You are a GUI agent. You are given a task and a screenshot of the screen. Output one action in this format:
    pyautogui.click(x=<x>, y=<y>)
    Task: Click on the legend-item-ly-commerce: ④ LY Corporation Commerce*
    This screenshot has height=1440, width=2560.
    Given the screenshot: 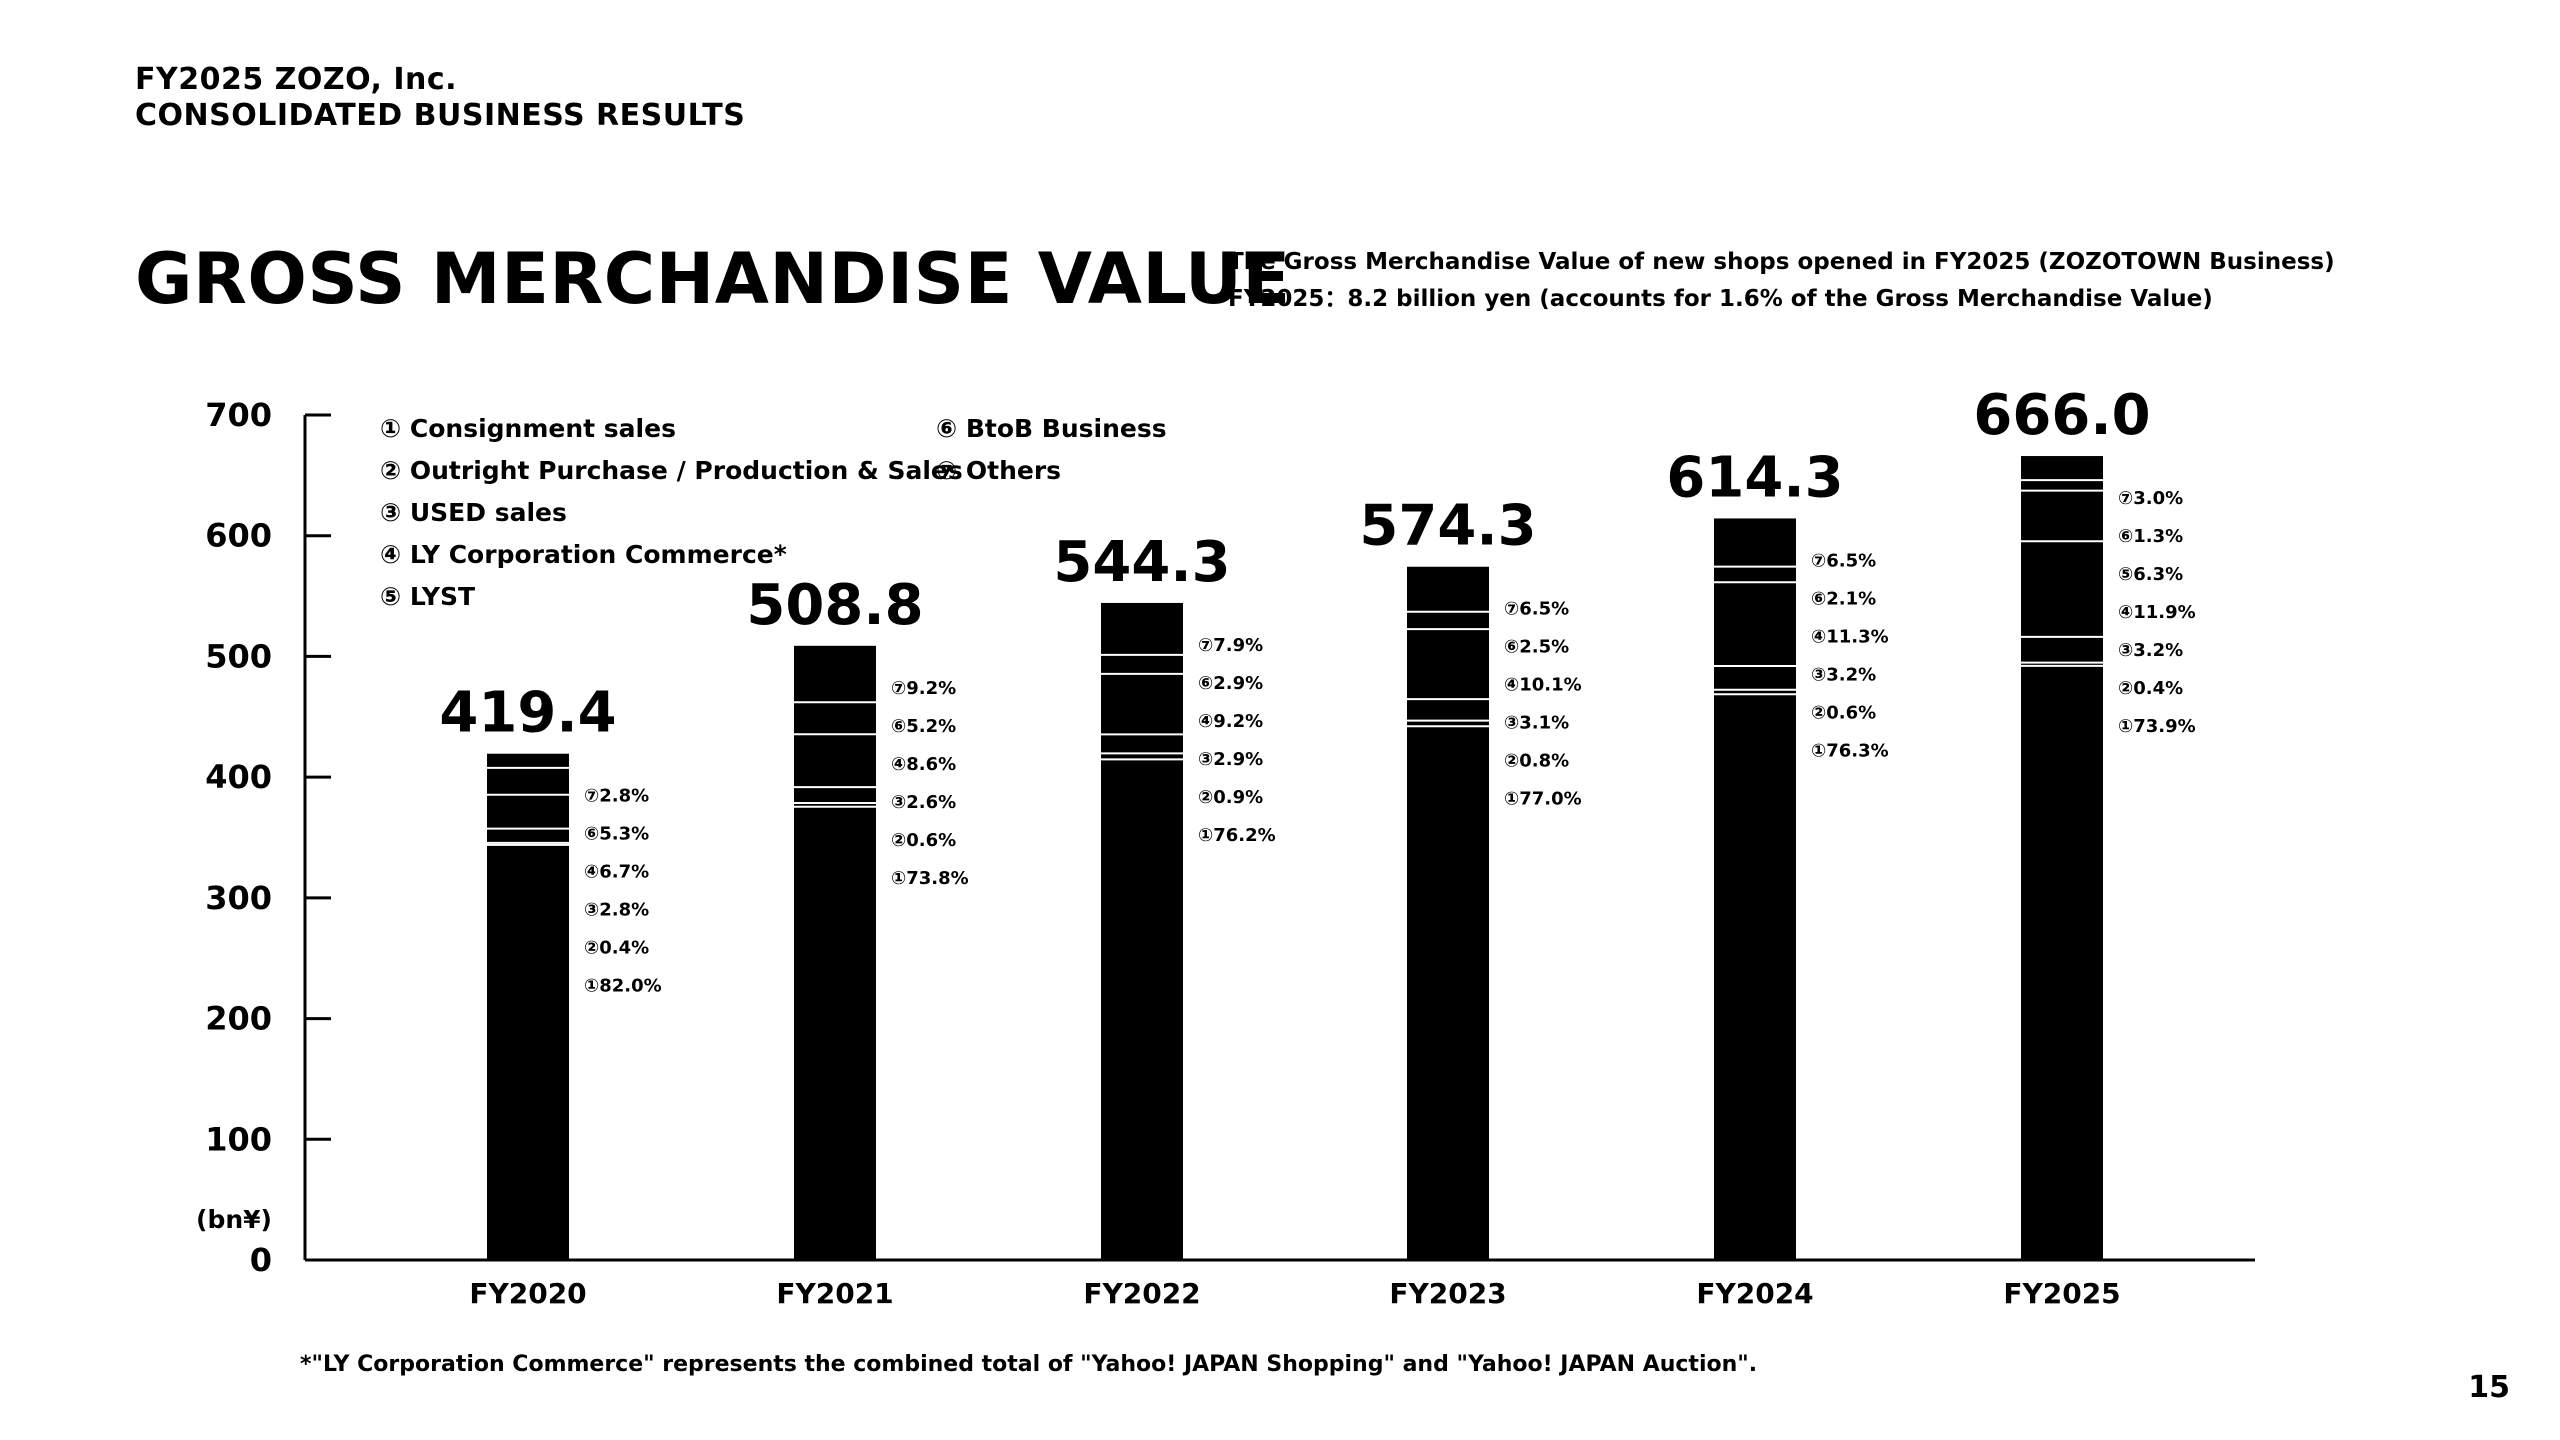 What is the action you would take?
    pyautogui.click(x=583, y=554)
    